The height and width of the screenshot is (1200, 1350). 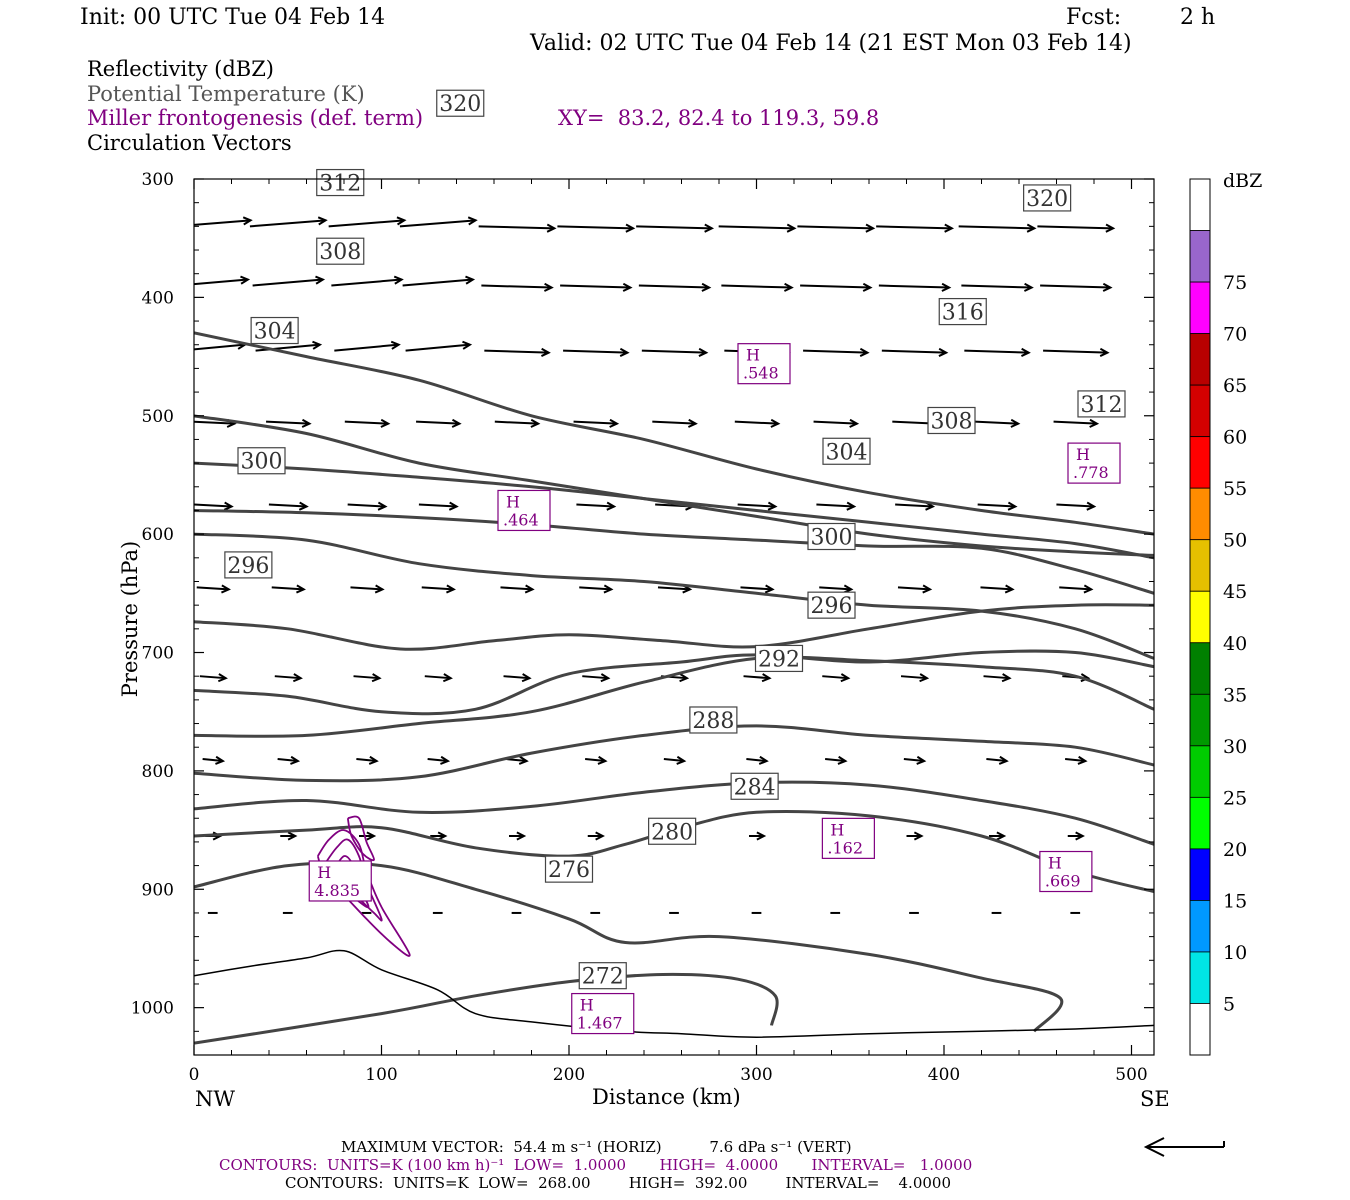 What do you see at coordinates (340, 251) in the screenshot?
I see `theta-label-upper-1-box` at bounding box center [340, 251].